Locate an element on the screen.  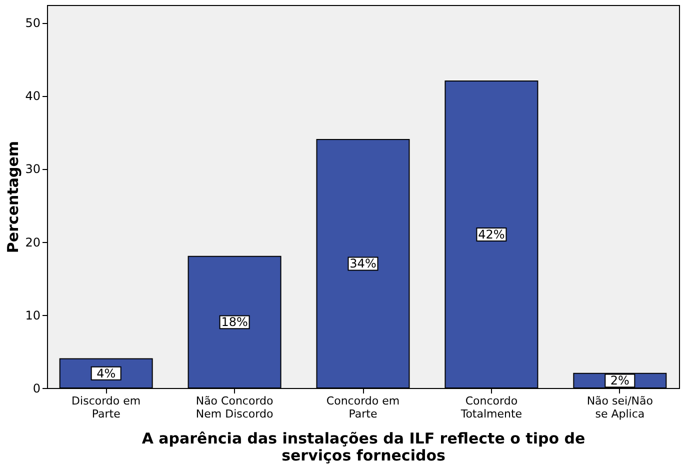
x-tick-label: Discordo em Parte is located at coordinates (106, 407).